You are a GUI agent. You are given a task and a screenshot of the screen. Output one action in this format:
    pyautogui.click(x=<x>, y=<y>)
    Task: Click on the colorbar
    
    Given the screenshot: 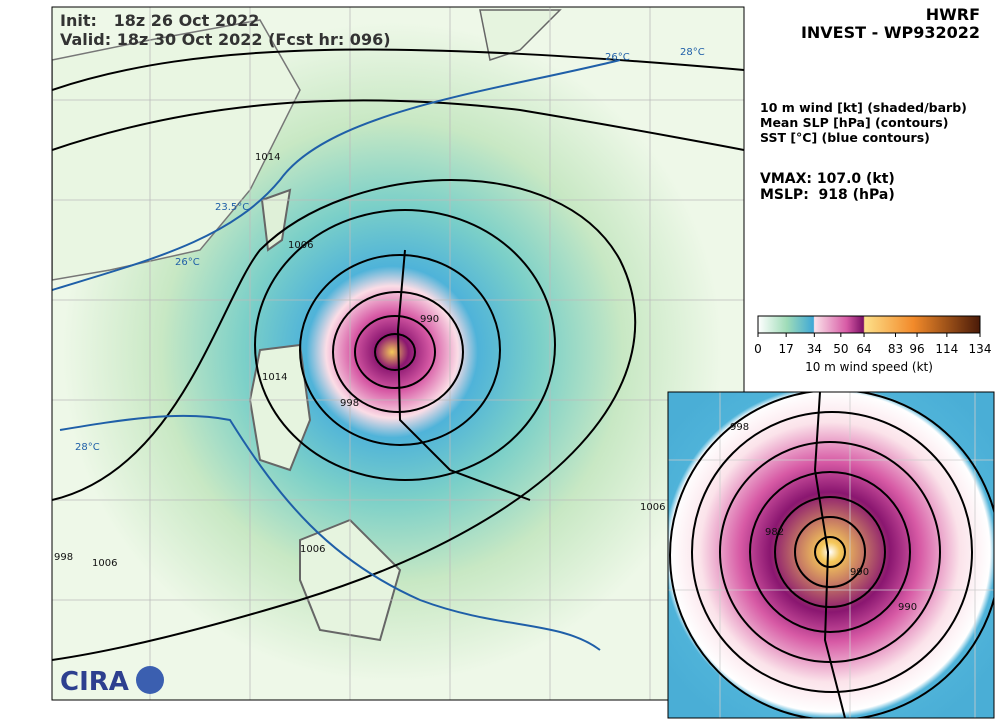 What is the action you would take?
    pyautogui.click(x=869, y=324)
    